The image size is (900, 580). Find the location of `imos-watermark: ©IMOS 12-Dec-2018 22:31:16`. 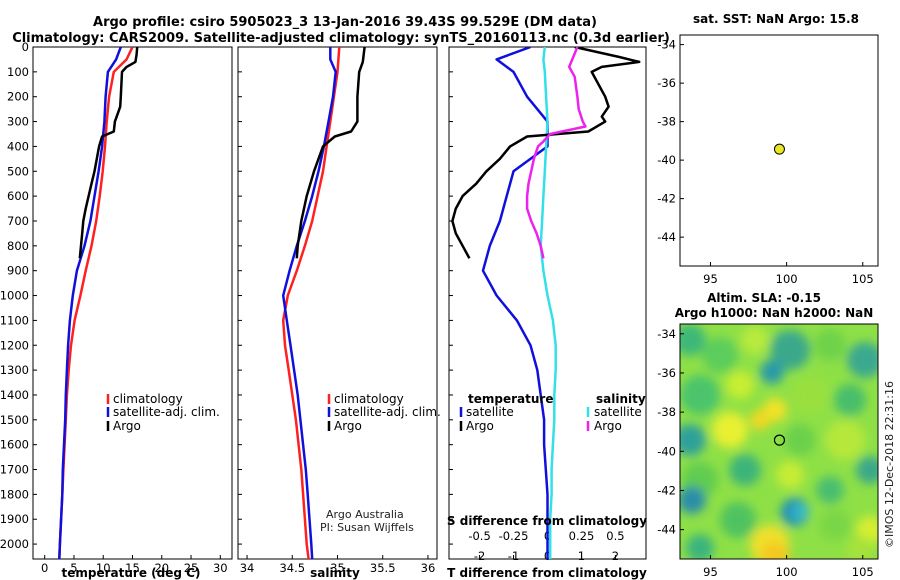

imos-watermark: ©IMOS 12-Dec-2018 22:31:16 is located at coordinates (889, 464).